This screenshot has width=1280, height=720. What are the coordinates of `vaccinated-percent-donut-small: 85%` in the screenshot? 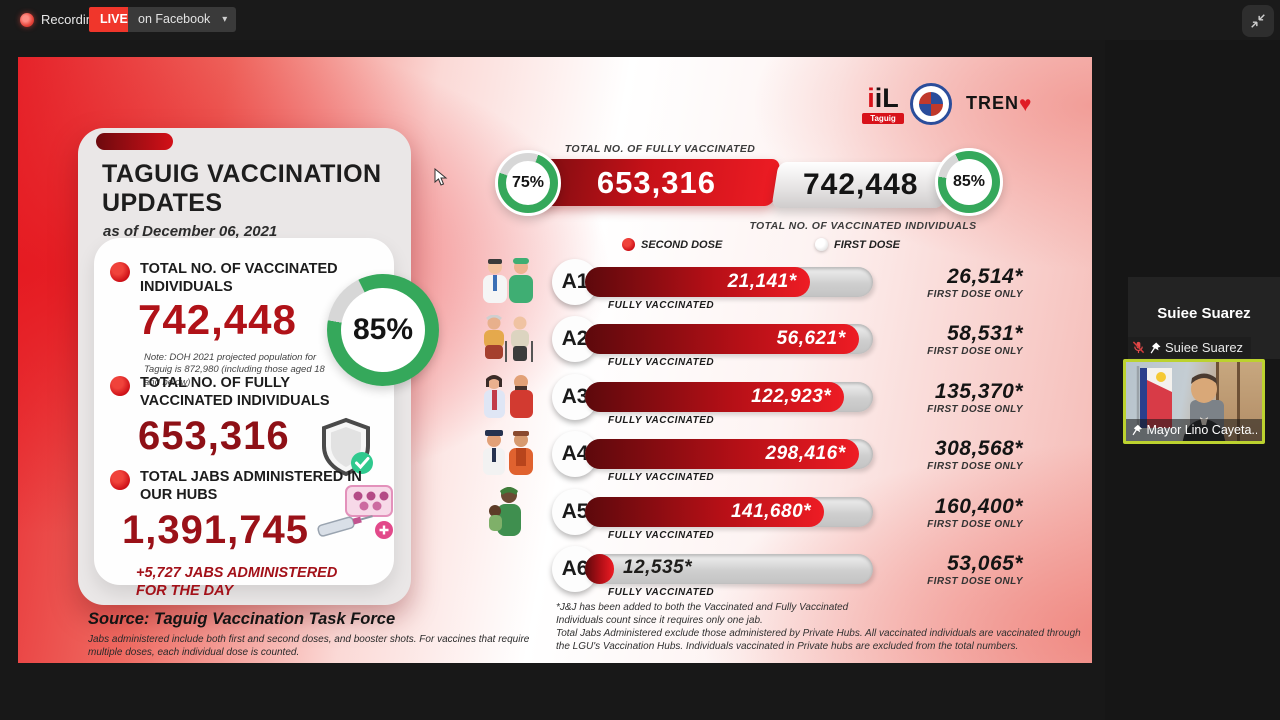 It's located at (969, 182).